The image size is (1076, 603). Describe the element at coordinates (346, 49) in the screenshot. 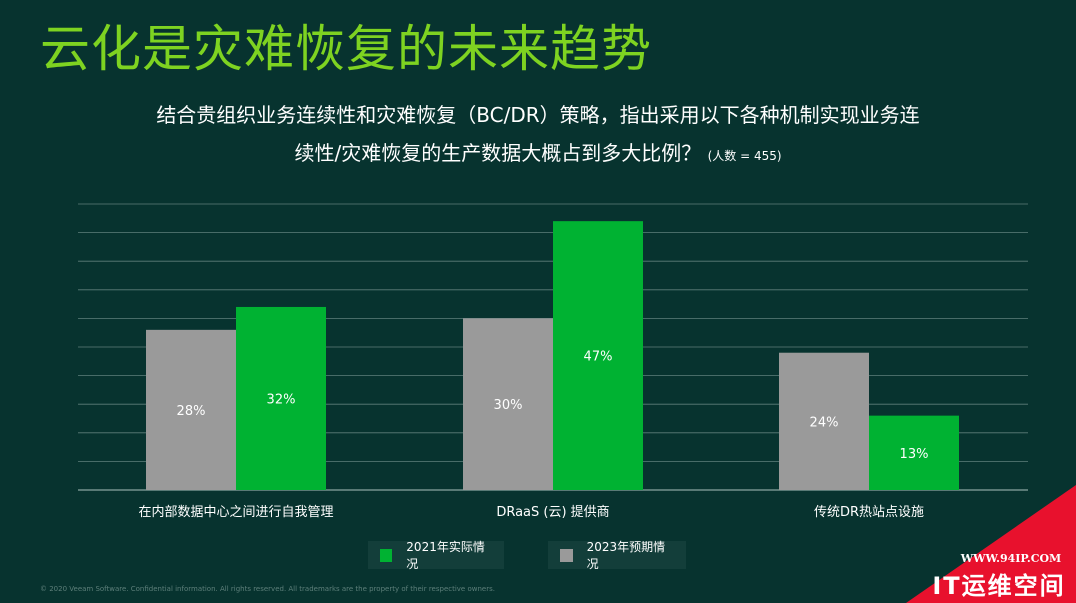

I see `page-title: 云化是灾难恢复的未来趋势` at that location.